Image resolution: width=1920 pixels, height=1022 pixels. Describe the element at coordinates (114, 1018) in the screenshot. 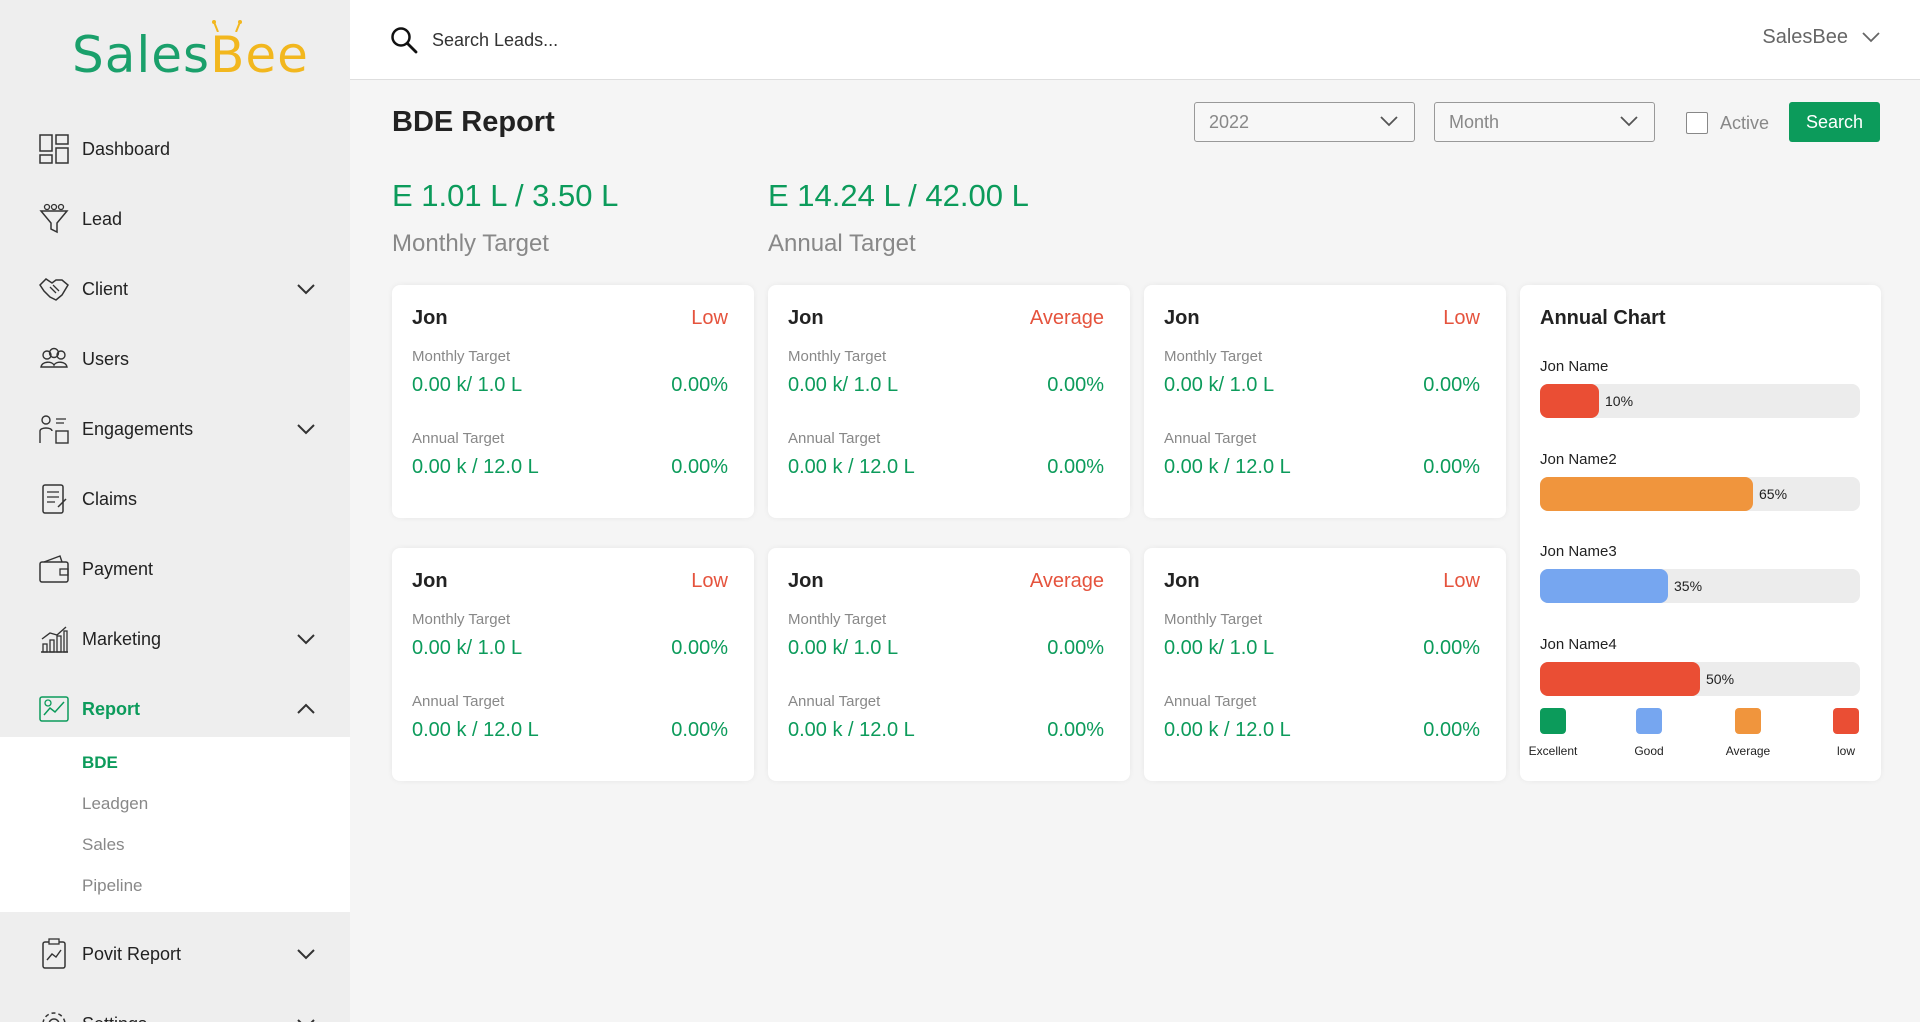

I see `sidebar-item-label: Settings` at that location.